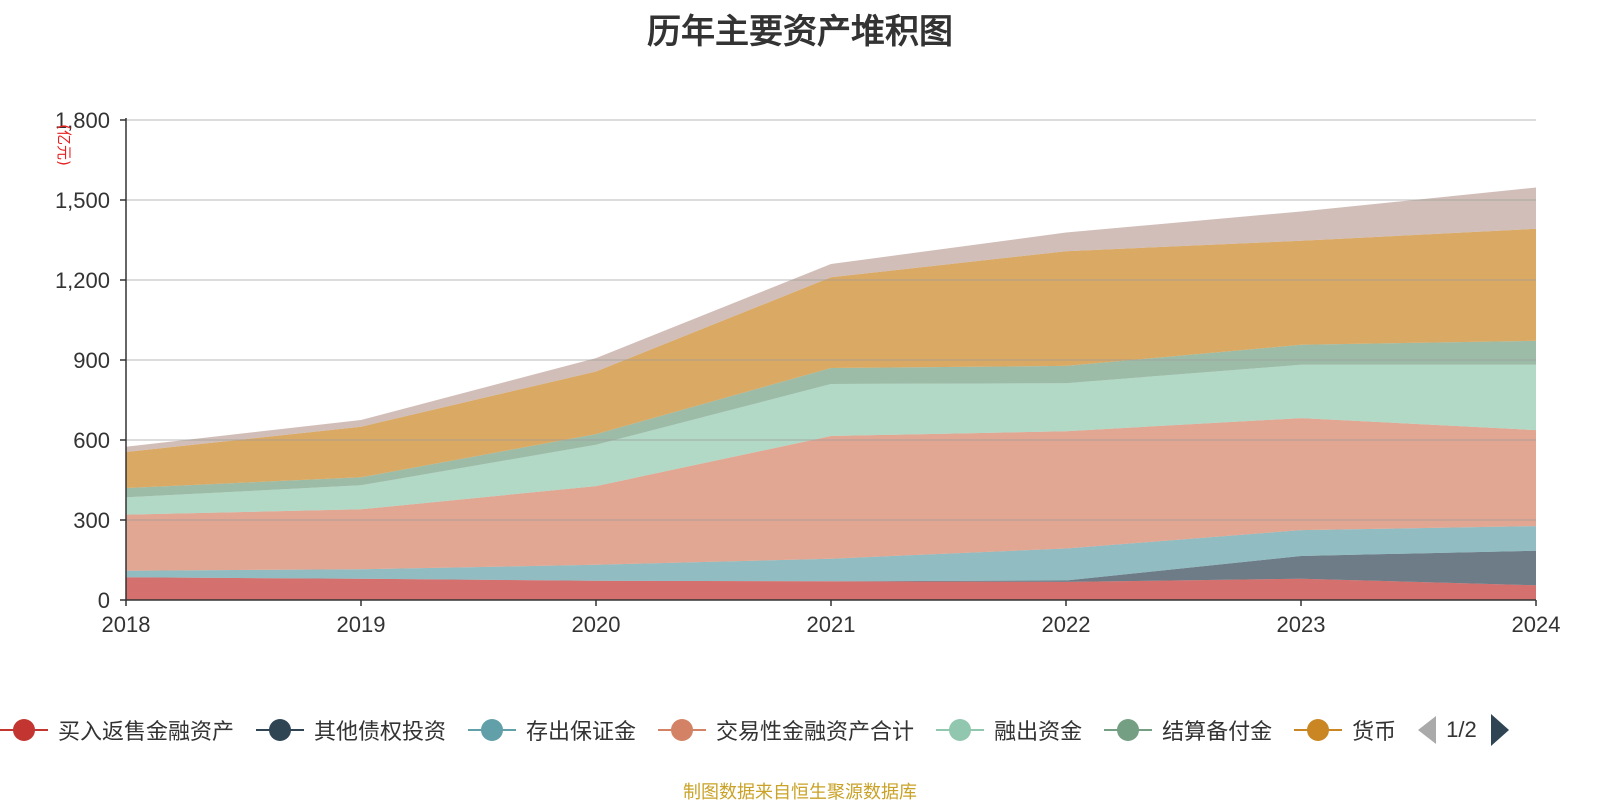 This screenshot has height=804, width=1600. I want to click on x-tick-label-6: 2024, so click(1536, 624).